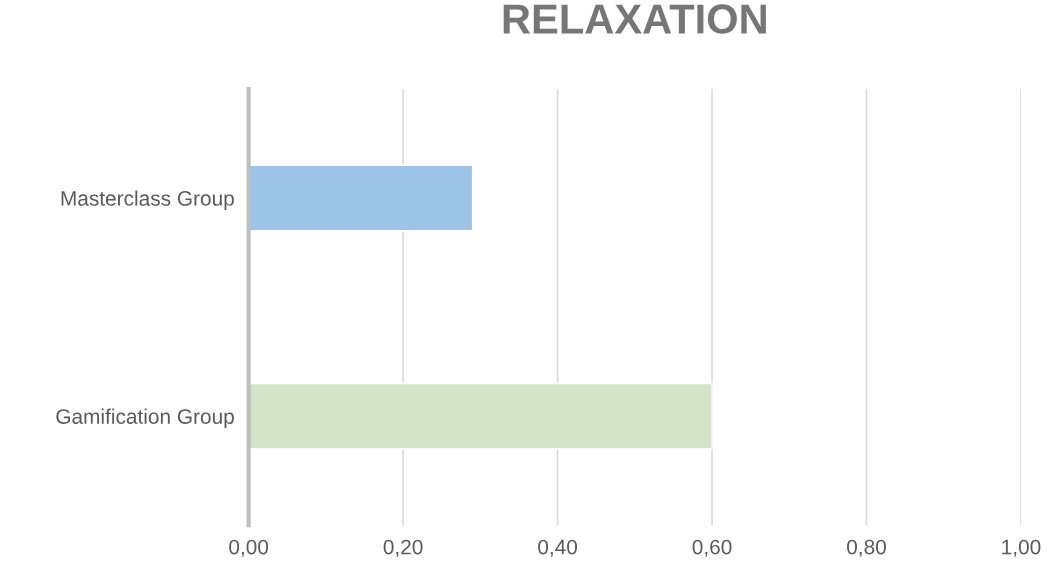 Image resolution: width=1058 pixels, height=574 pixels. I want to click on y-tick-label: Masterclass Group, so click(147, 200).